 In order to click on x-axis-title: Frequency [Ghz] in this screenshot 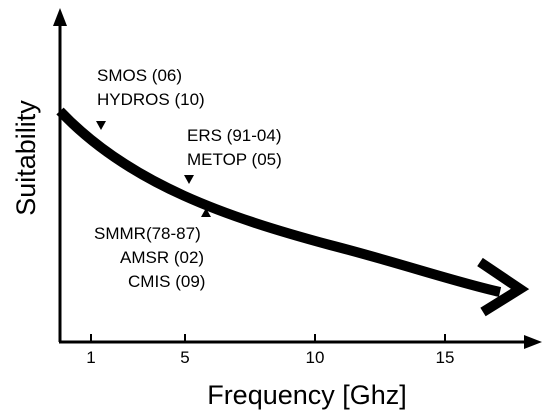, I will do `click(307, 395)`.